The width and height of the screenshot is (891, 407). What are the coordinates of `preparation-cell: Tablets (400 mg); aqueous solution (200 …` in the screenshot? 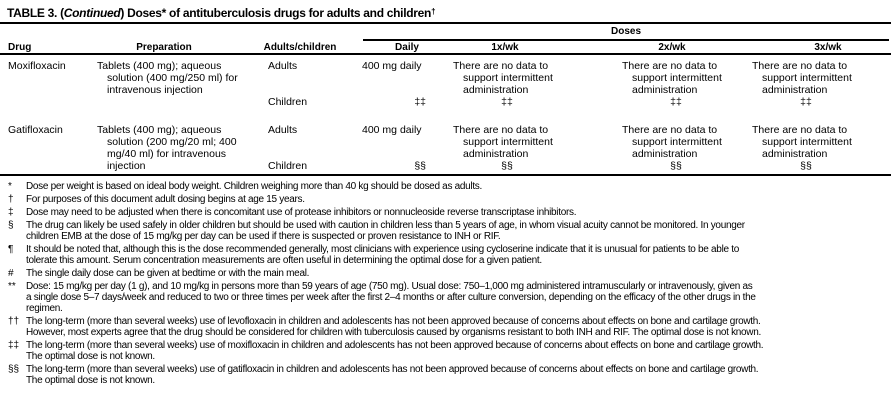 It's located at (174, 148).